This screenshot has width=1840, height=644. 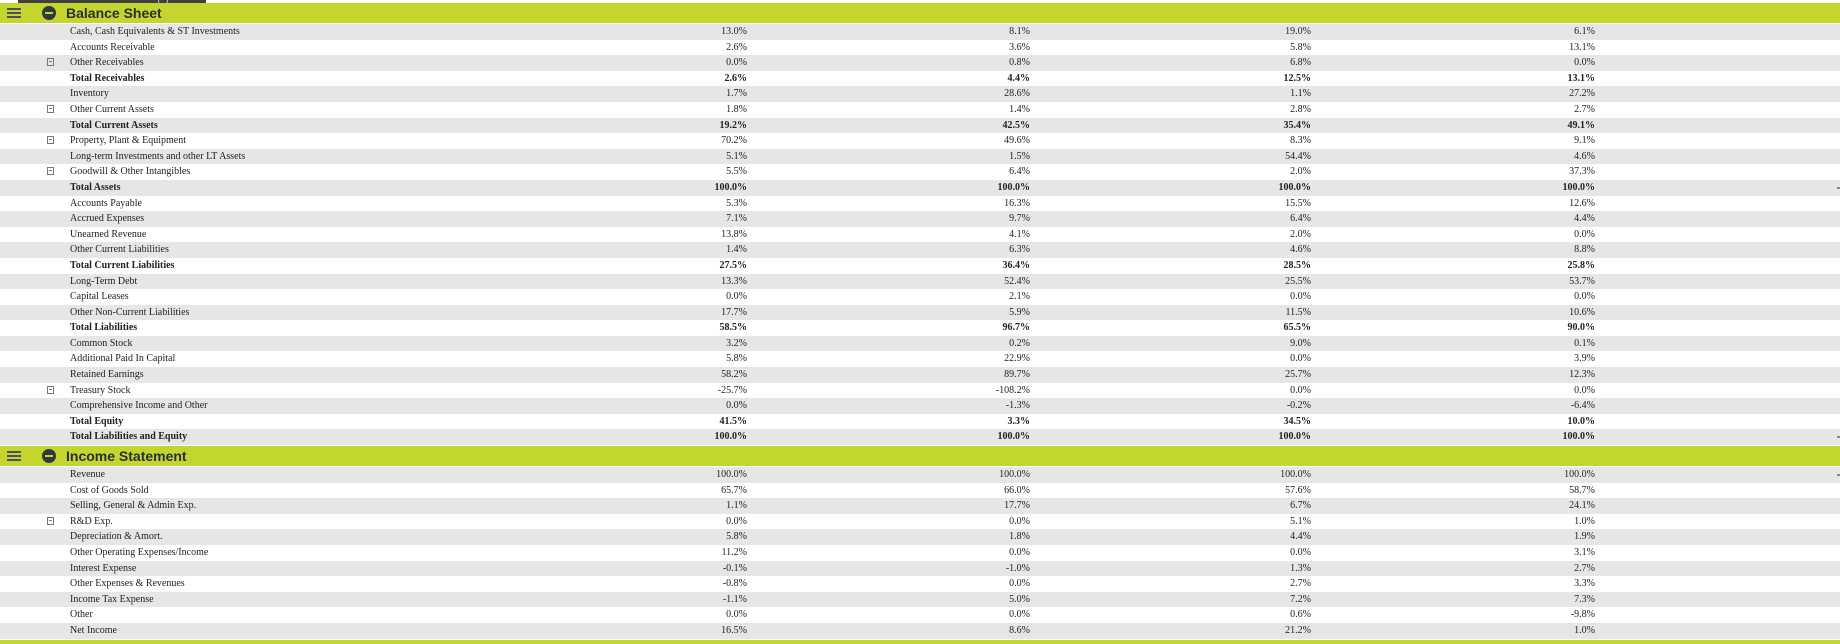 What do you see at coordinates (733, 265) in the screenshot?
I see `cell-value: 27.5%` at bounding box center [733, 265].